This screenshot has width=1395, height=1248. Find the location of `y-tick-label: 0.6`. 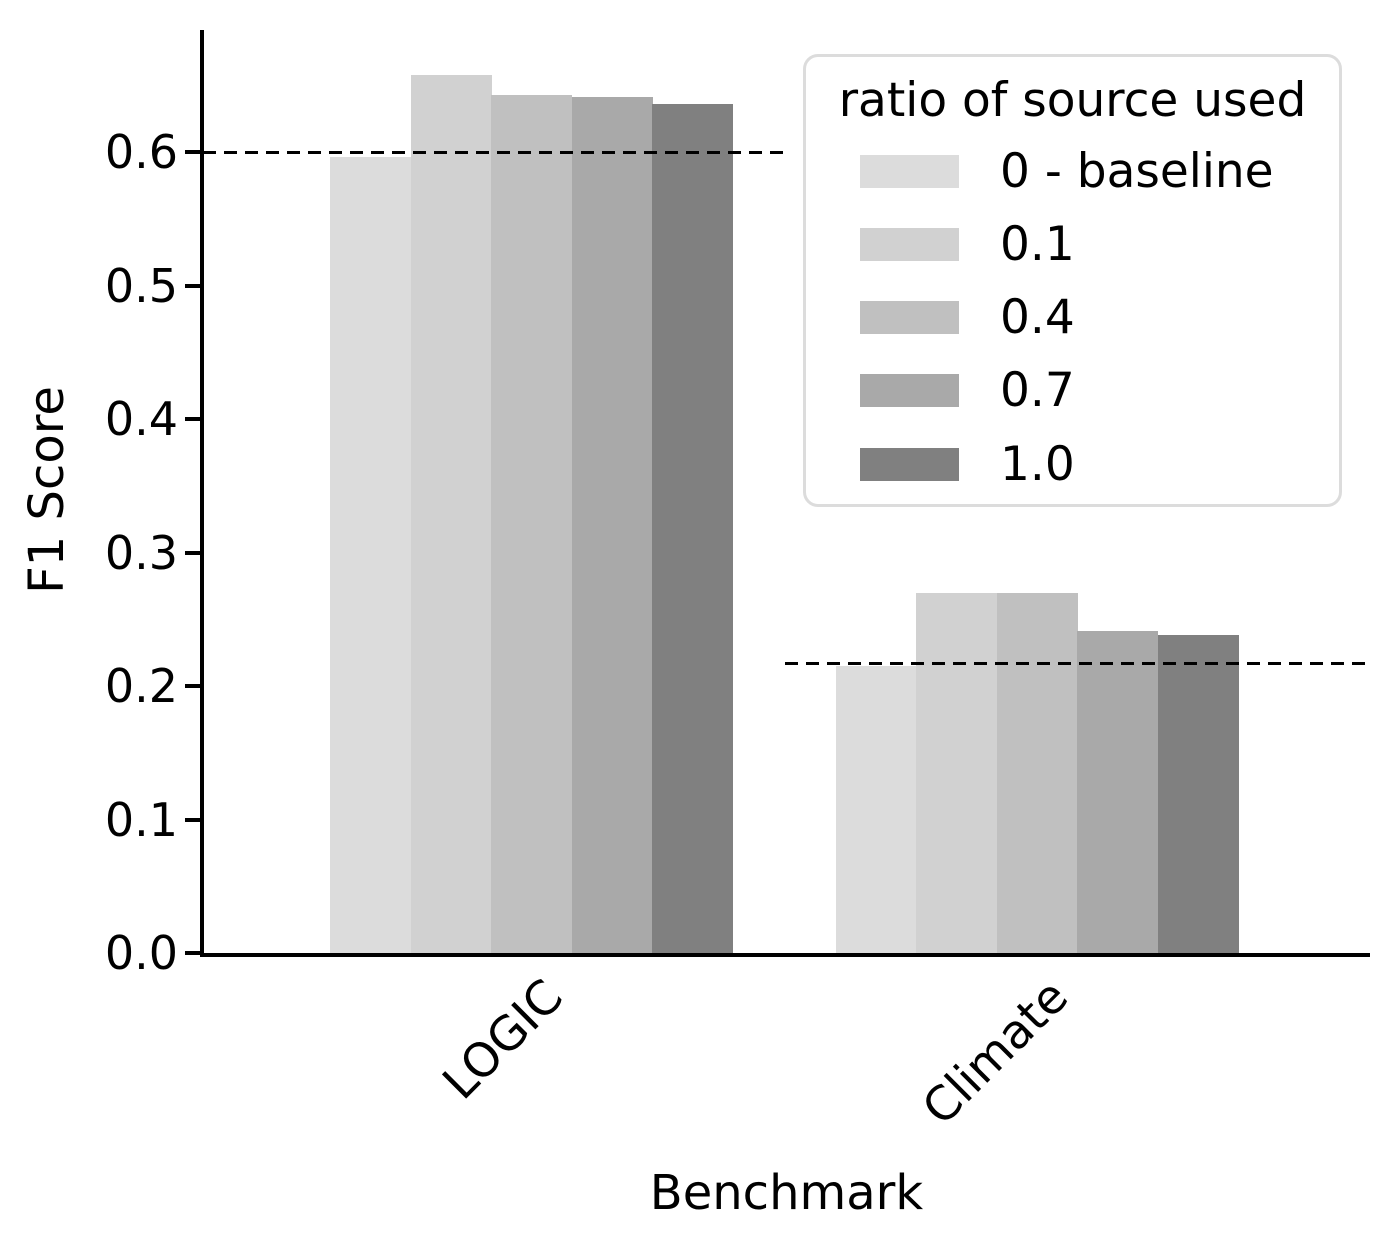

y-tick-label: 0.6 is located at coordinates (141, 152).